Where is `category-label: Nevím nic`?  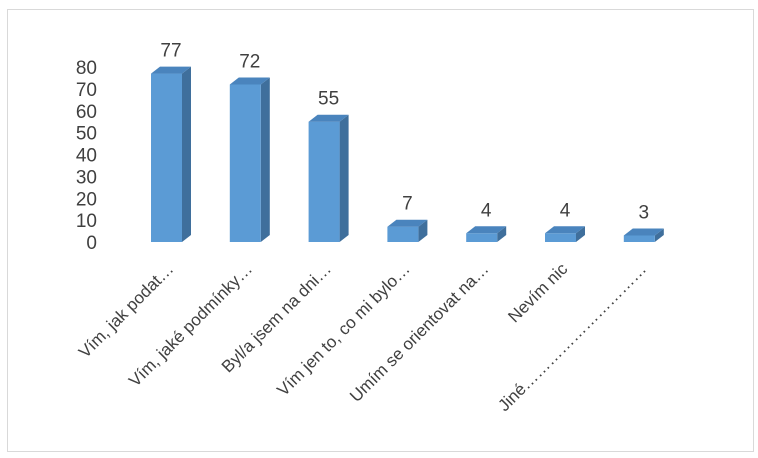 category-label: Nevím nic is located at coordinates (537, 292).